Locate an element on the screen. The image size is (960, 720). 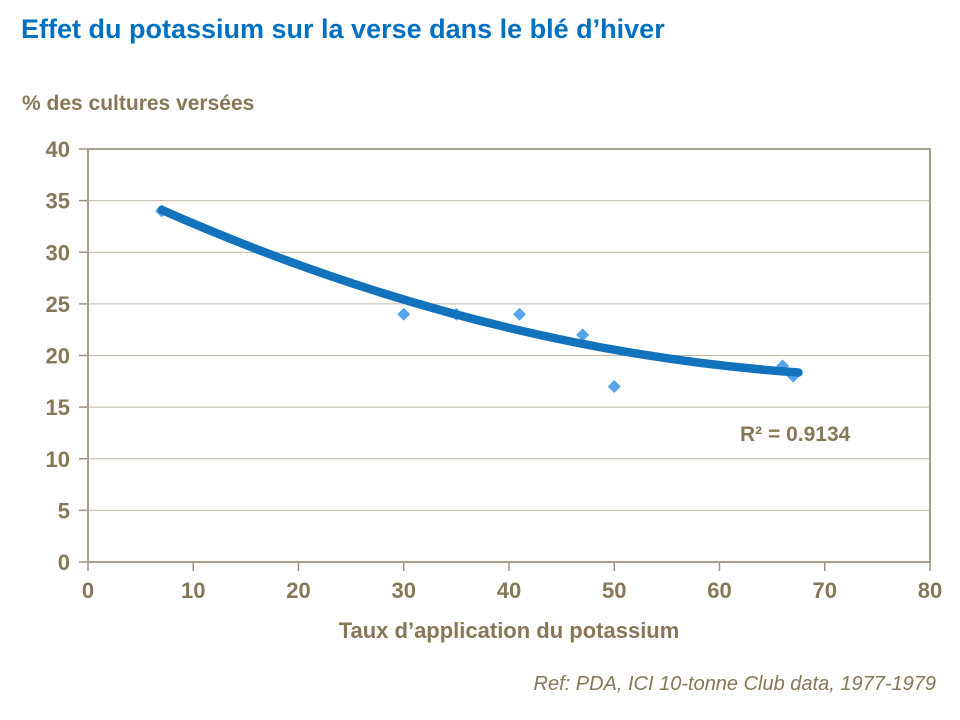
x-axis-title: Taux d’application du potassium is located at coordinates (509, 630).